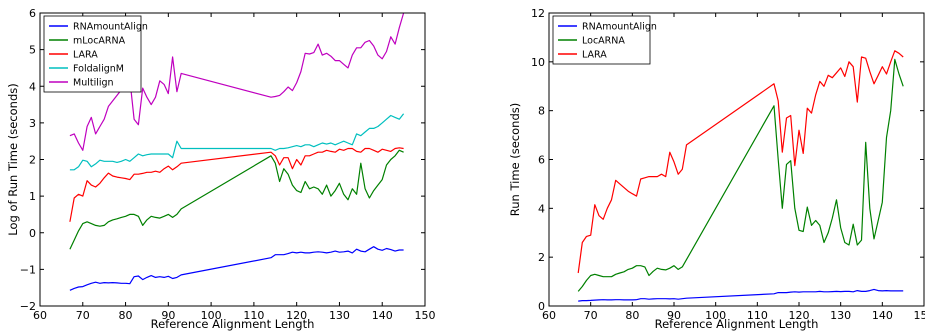  I want to click on y-tick-label: 1, so click(32, 196).